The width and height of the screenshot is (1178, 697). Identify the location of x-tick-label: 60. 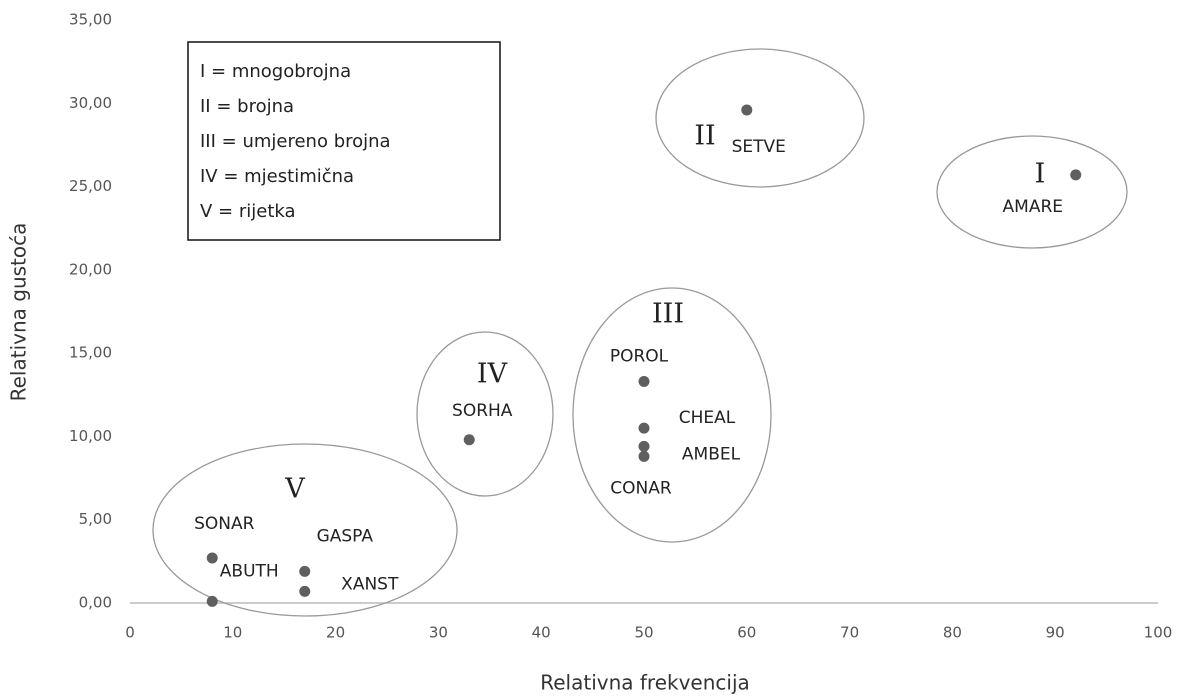
(746, 633).